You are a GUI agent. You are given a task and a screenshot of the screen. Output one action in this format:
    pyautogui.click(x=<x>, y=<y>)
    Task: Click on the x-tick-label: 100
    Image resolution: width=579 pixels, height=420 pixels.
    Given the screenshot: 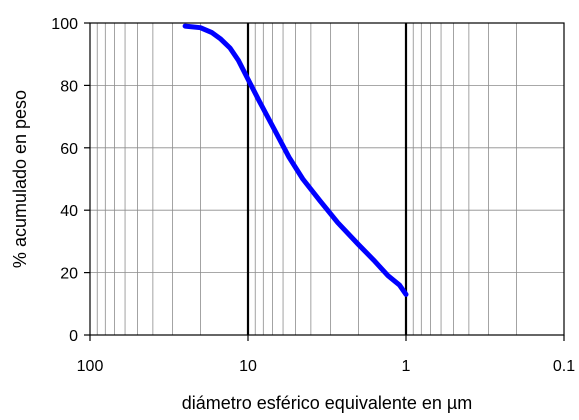 What is the action you would take?
    pyautogui.click(x=90, y=366)
    